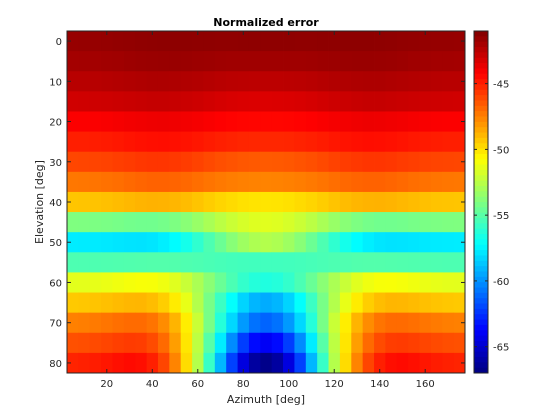 The image size is (560, 420). What do you see at coordinates (197, 384) in the screenshot?
I see `x-tick-label: 60` at bounding box center [197, 384].